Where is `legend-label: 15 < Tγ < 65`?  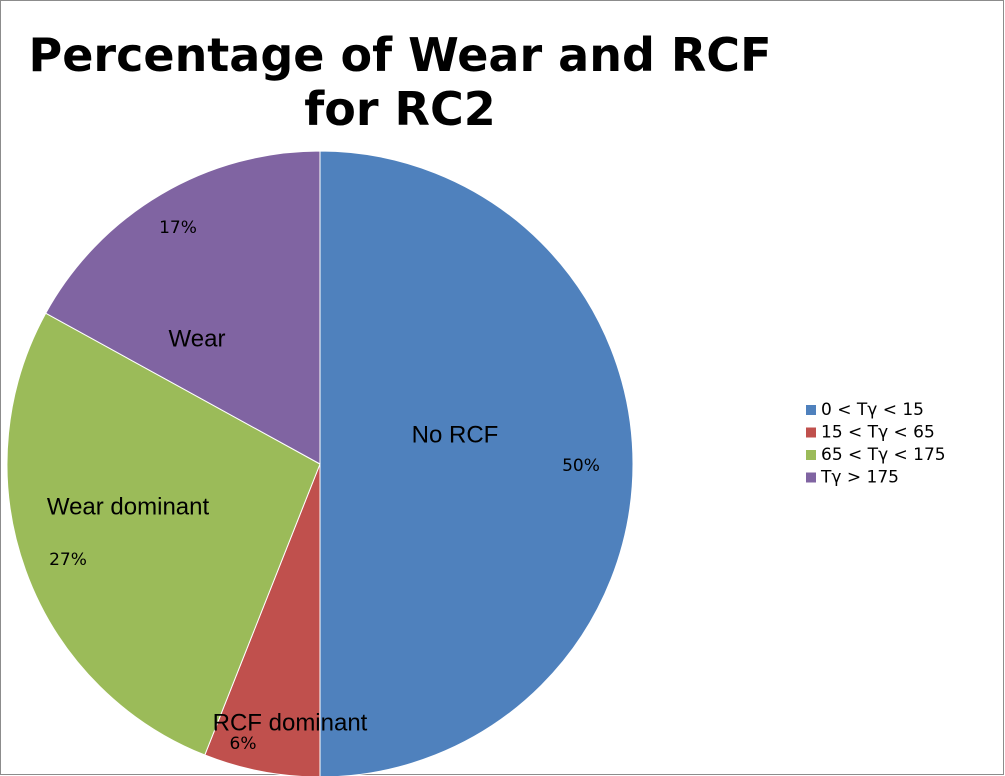
legend-label: 15 < Tγ < 65 is located at coordinates (878, 433).